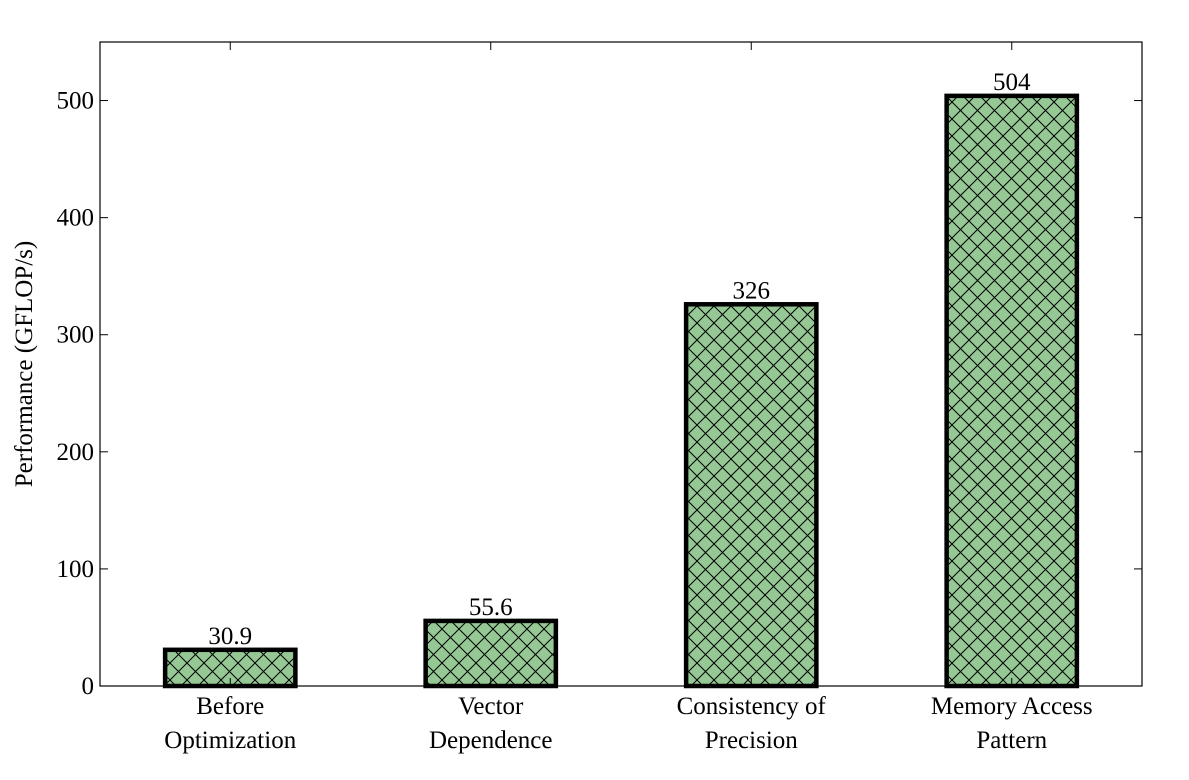 The image size is (1189, 780). I want to click on y-tick-label: 300, so click(76, 335).